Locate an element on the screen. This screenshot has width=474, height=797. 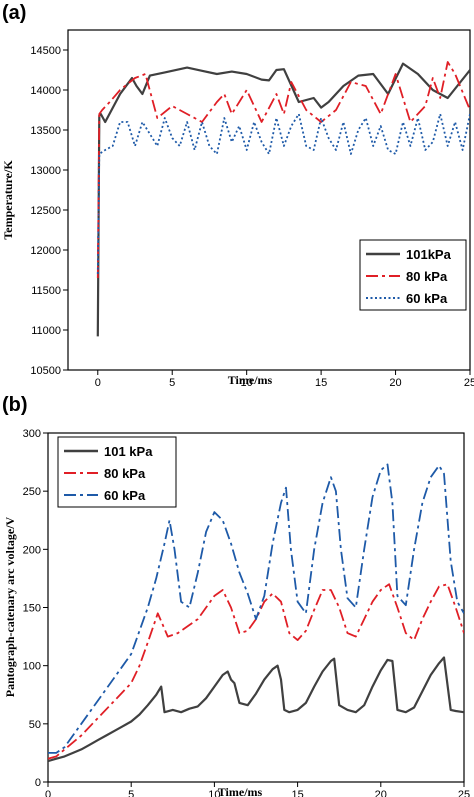
y-tick-label: 13500 is located at coordinates (45, 131).